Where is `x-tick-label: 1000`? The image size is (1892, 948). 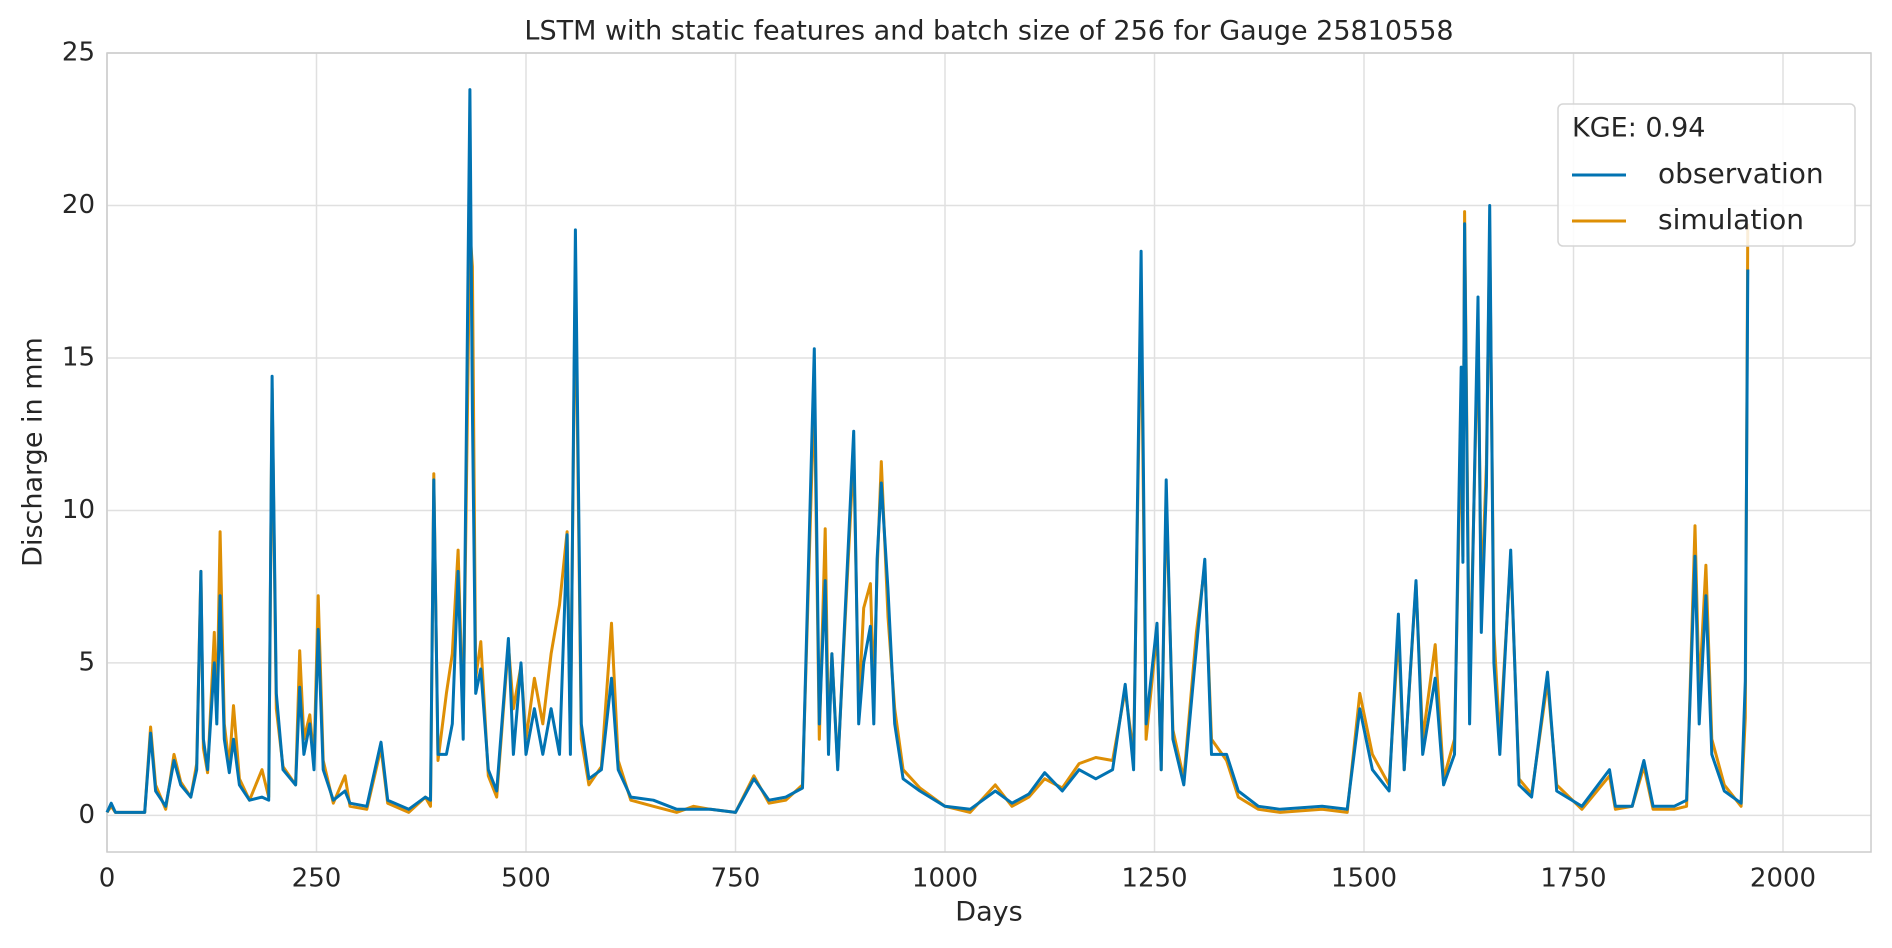 x-tick-label: 1000 is located at coordinates (945, 879).